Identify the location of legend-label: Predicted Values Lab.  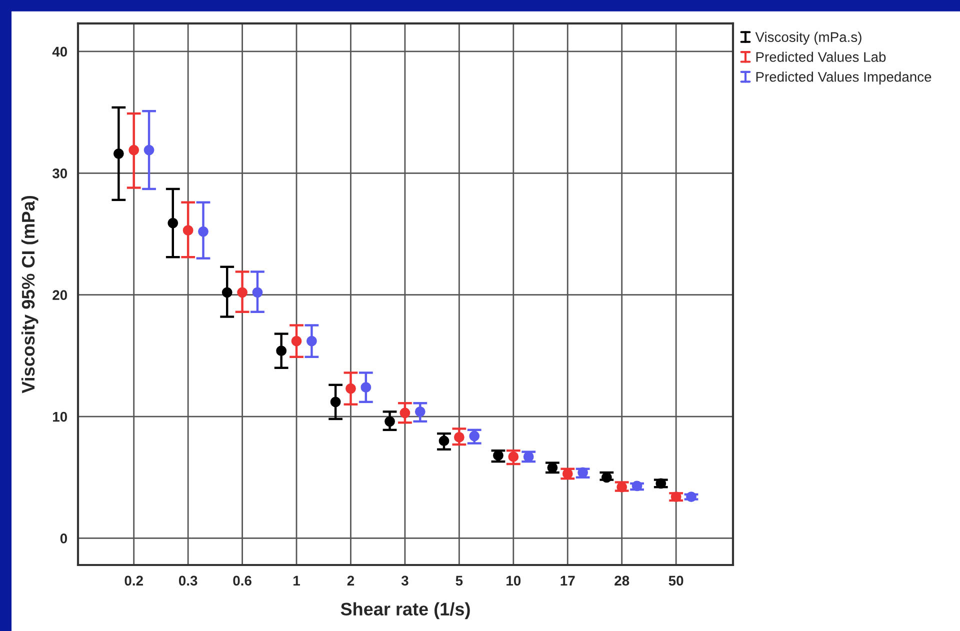
(821, 57).